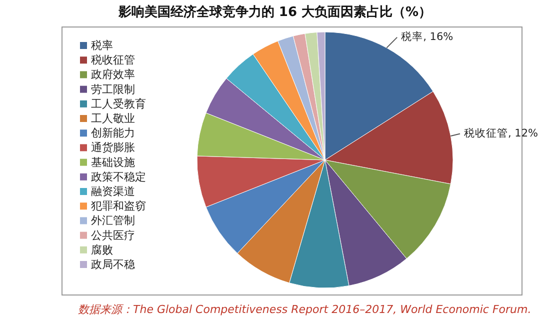 This screenshot has width=550, height=329. Describe the element at coordinates (274, 12) in the screenshot. I see `chart-title: 影响美国经济全球竞争力的 16 大负面因素占比（%）` at that location.